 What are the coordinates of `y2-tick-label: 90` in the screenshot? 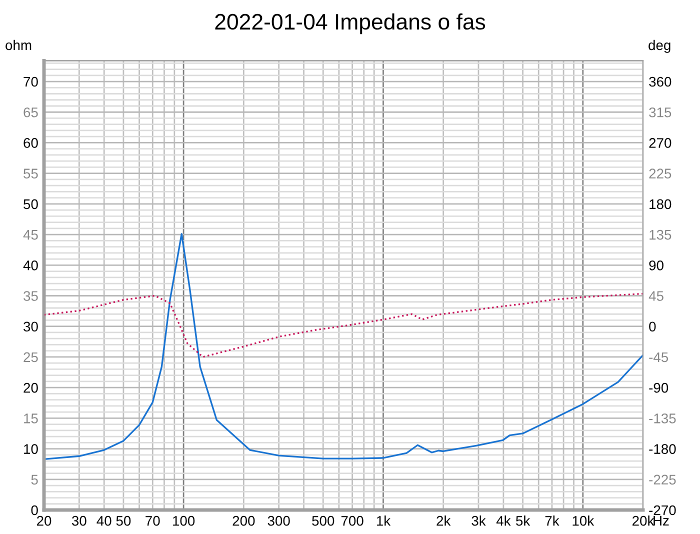 It's located at (656, 265).